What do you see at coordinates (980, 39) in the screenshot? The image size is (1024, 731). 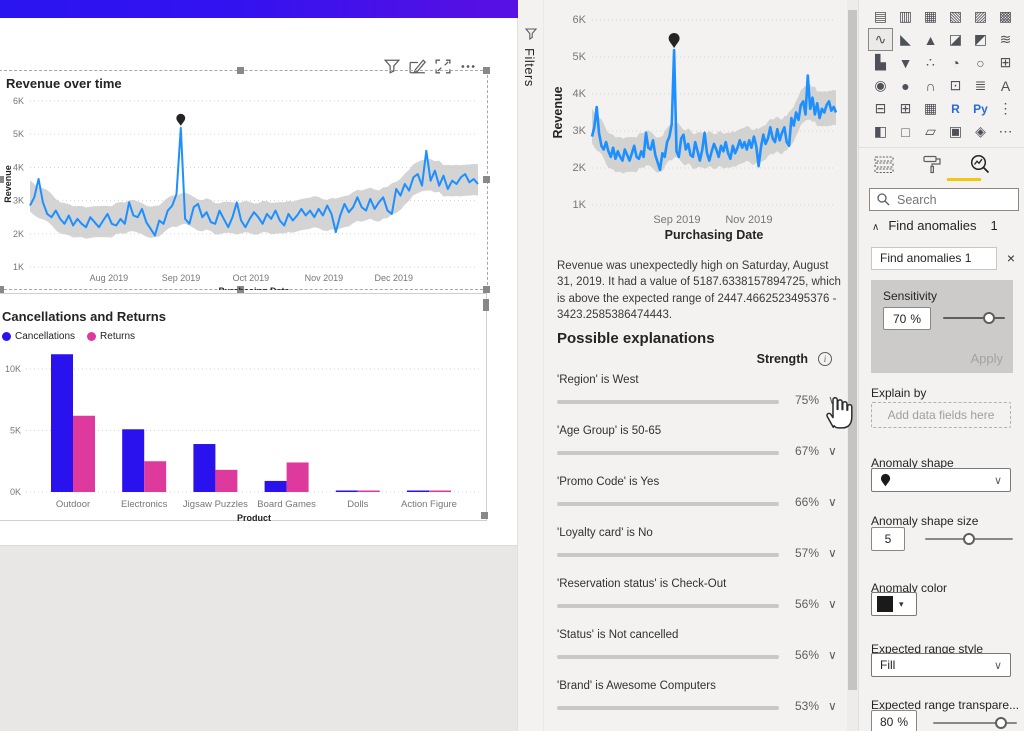 I see `line-and-clustered-column-chart-icon: ◩` at bounding box center [980, 39].